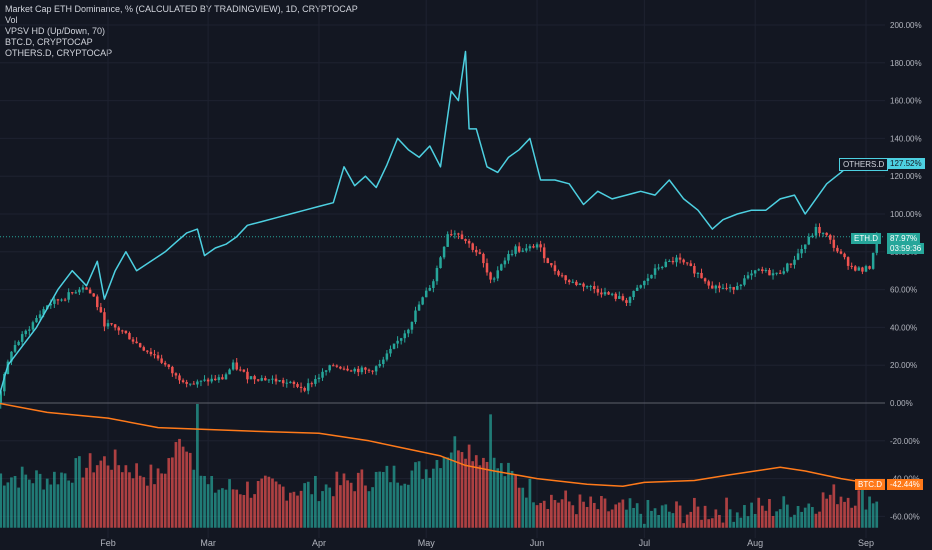 The width and height of the screenshot is (932, 550). I want to click on others-price-label: OTHERS.D, so click(864, 164).